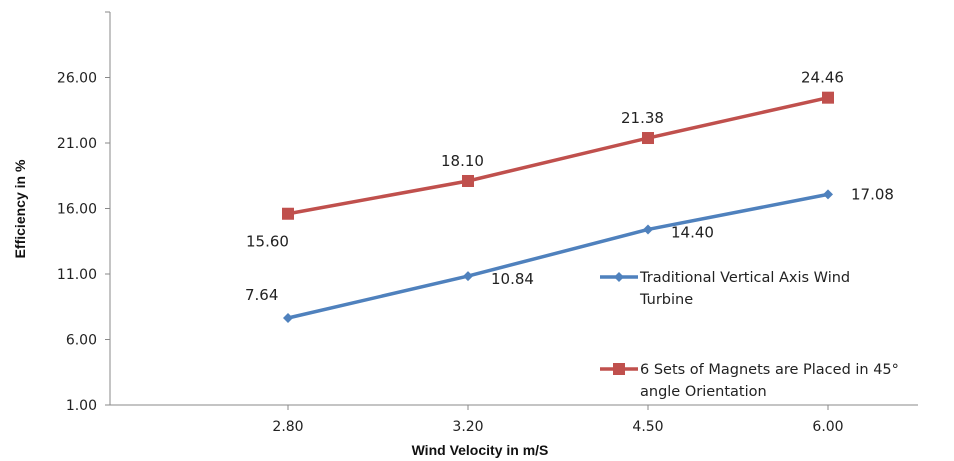 This screenshot has height=461, width=954. I want to click on legend-label: angle Orientation, so click(703, 392).